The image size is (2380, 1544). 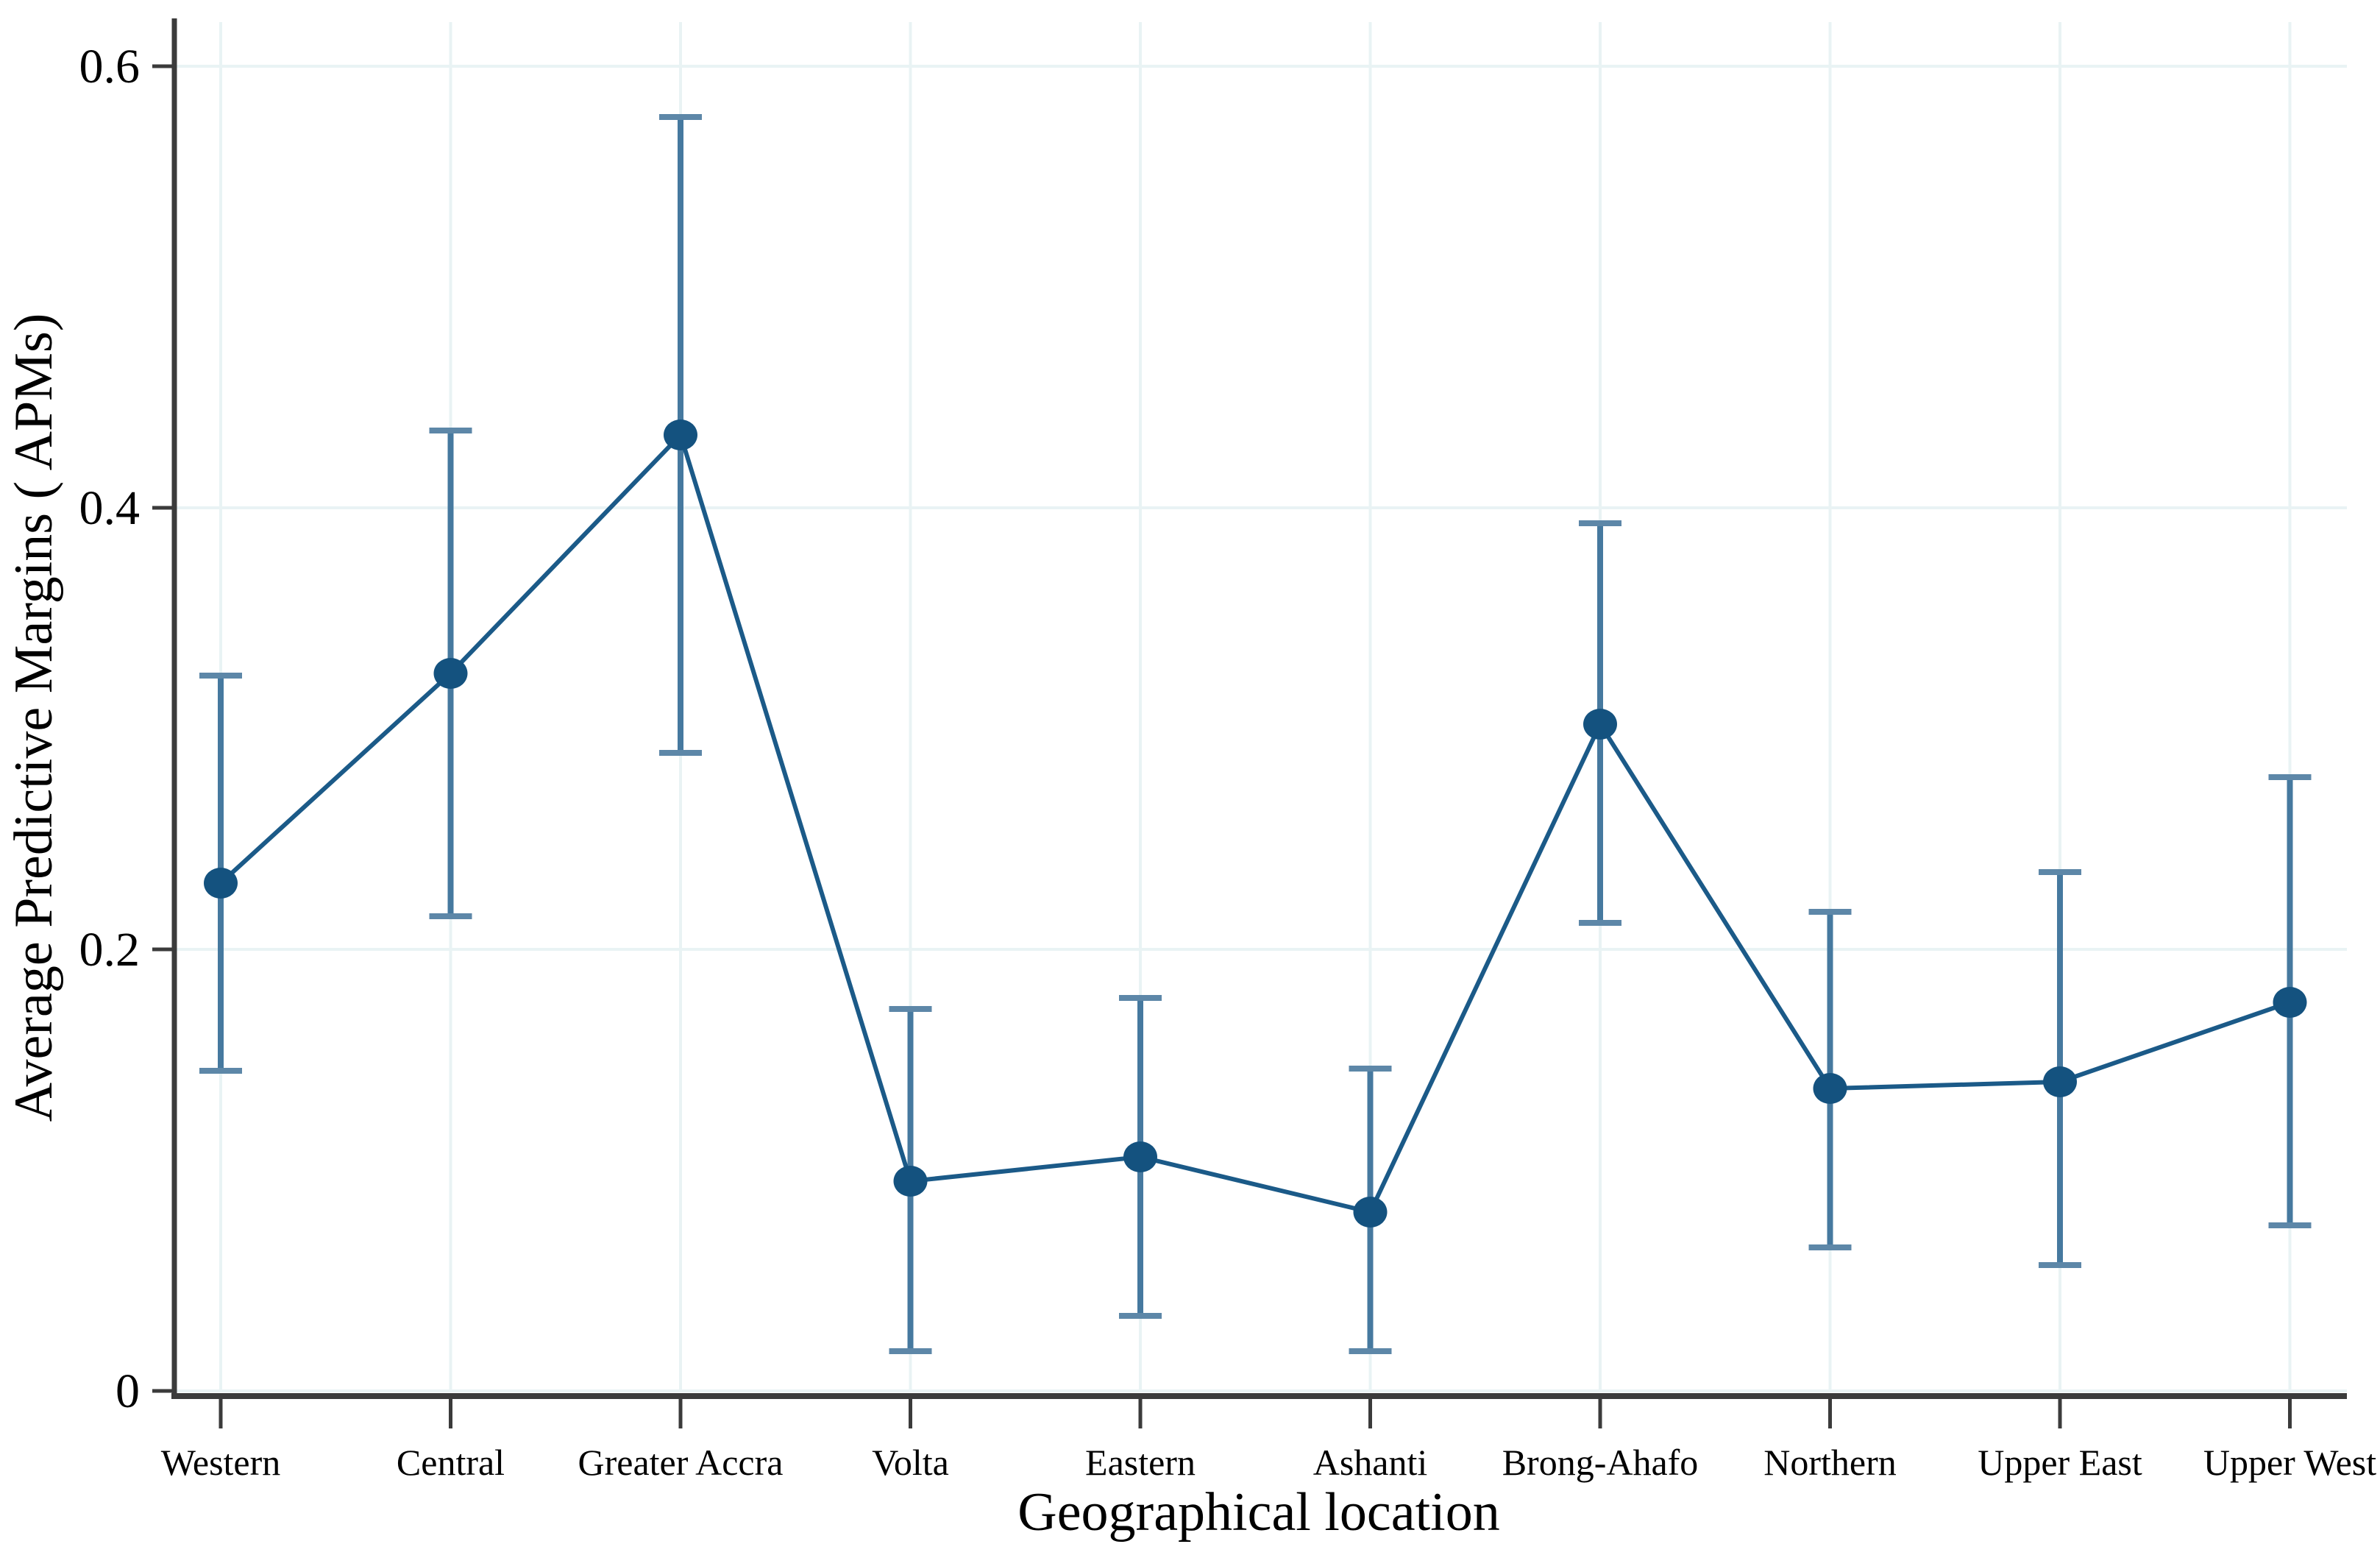 I want to click on y-tick-label: 0.6, so click(x=110, y=66).